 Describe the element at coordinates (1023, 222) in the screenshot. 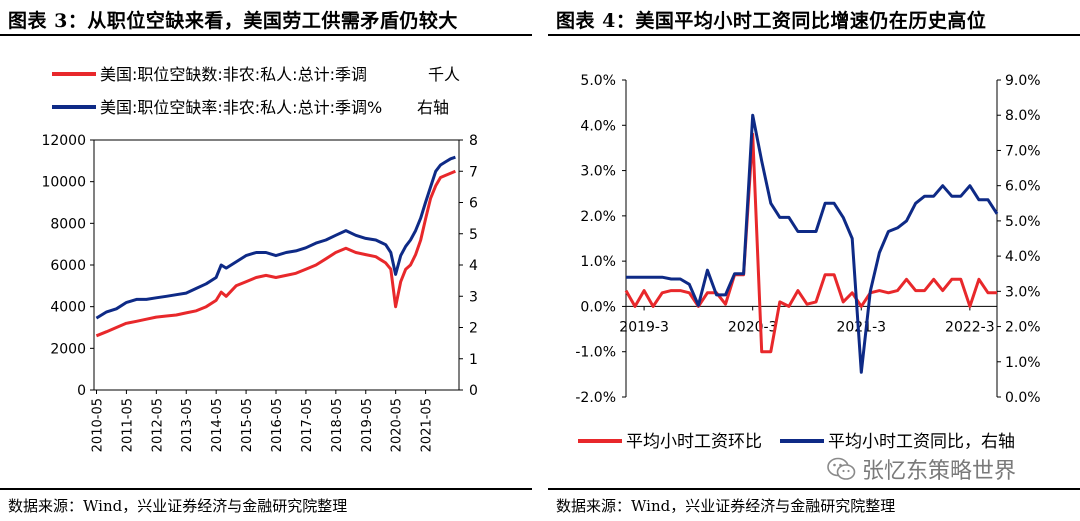

I see `y-right-tick-label: 5.0%` at that location.